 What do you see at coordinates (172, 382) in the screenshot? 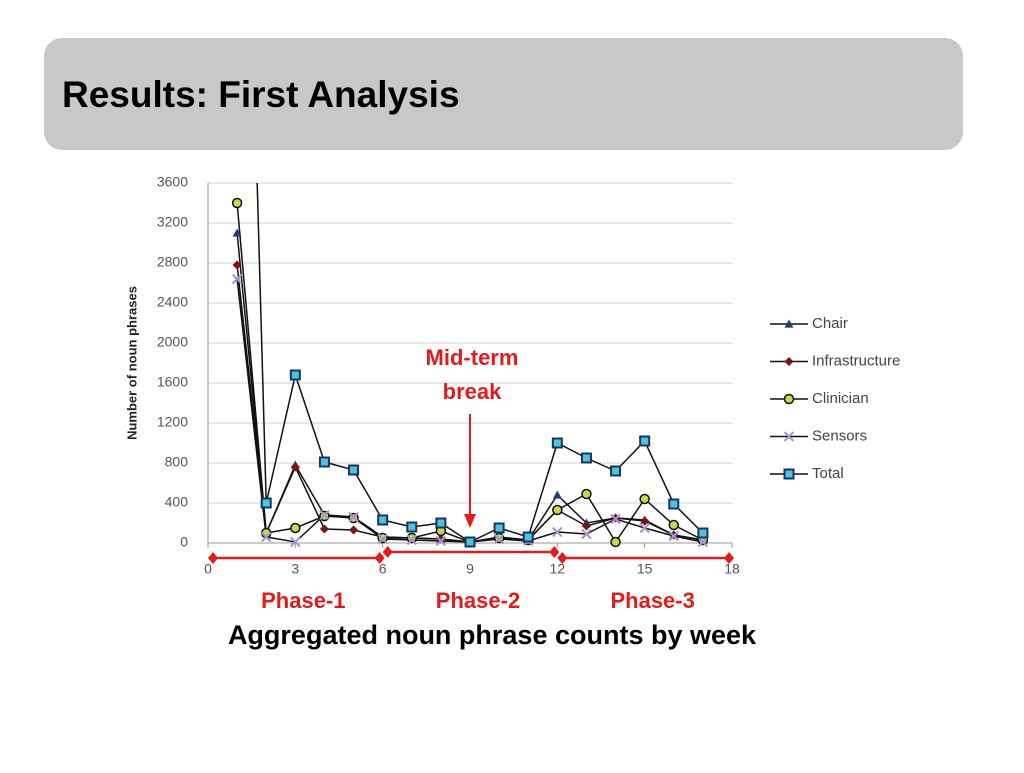
I see `y-tick-label: 1600` at bounding box center [172, 382].